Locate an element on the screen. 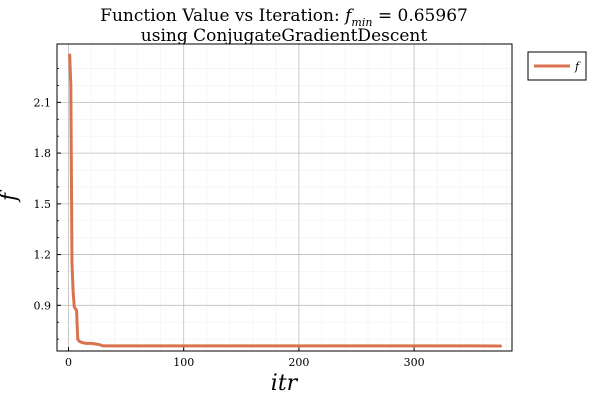 This screenshot has height=400, width=600. y-tick-label: 1.5 is located at coordinates (43, 204).